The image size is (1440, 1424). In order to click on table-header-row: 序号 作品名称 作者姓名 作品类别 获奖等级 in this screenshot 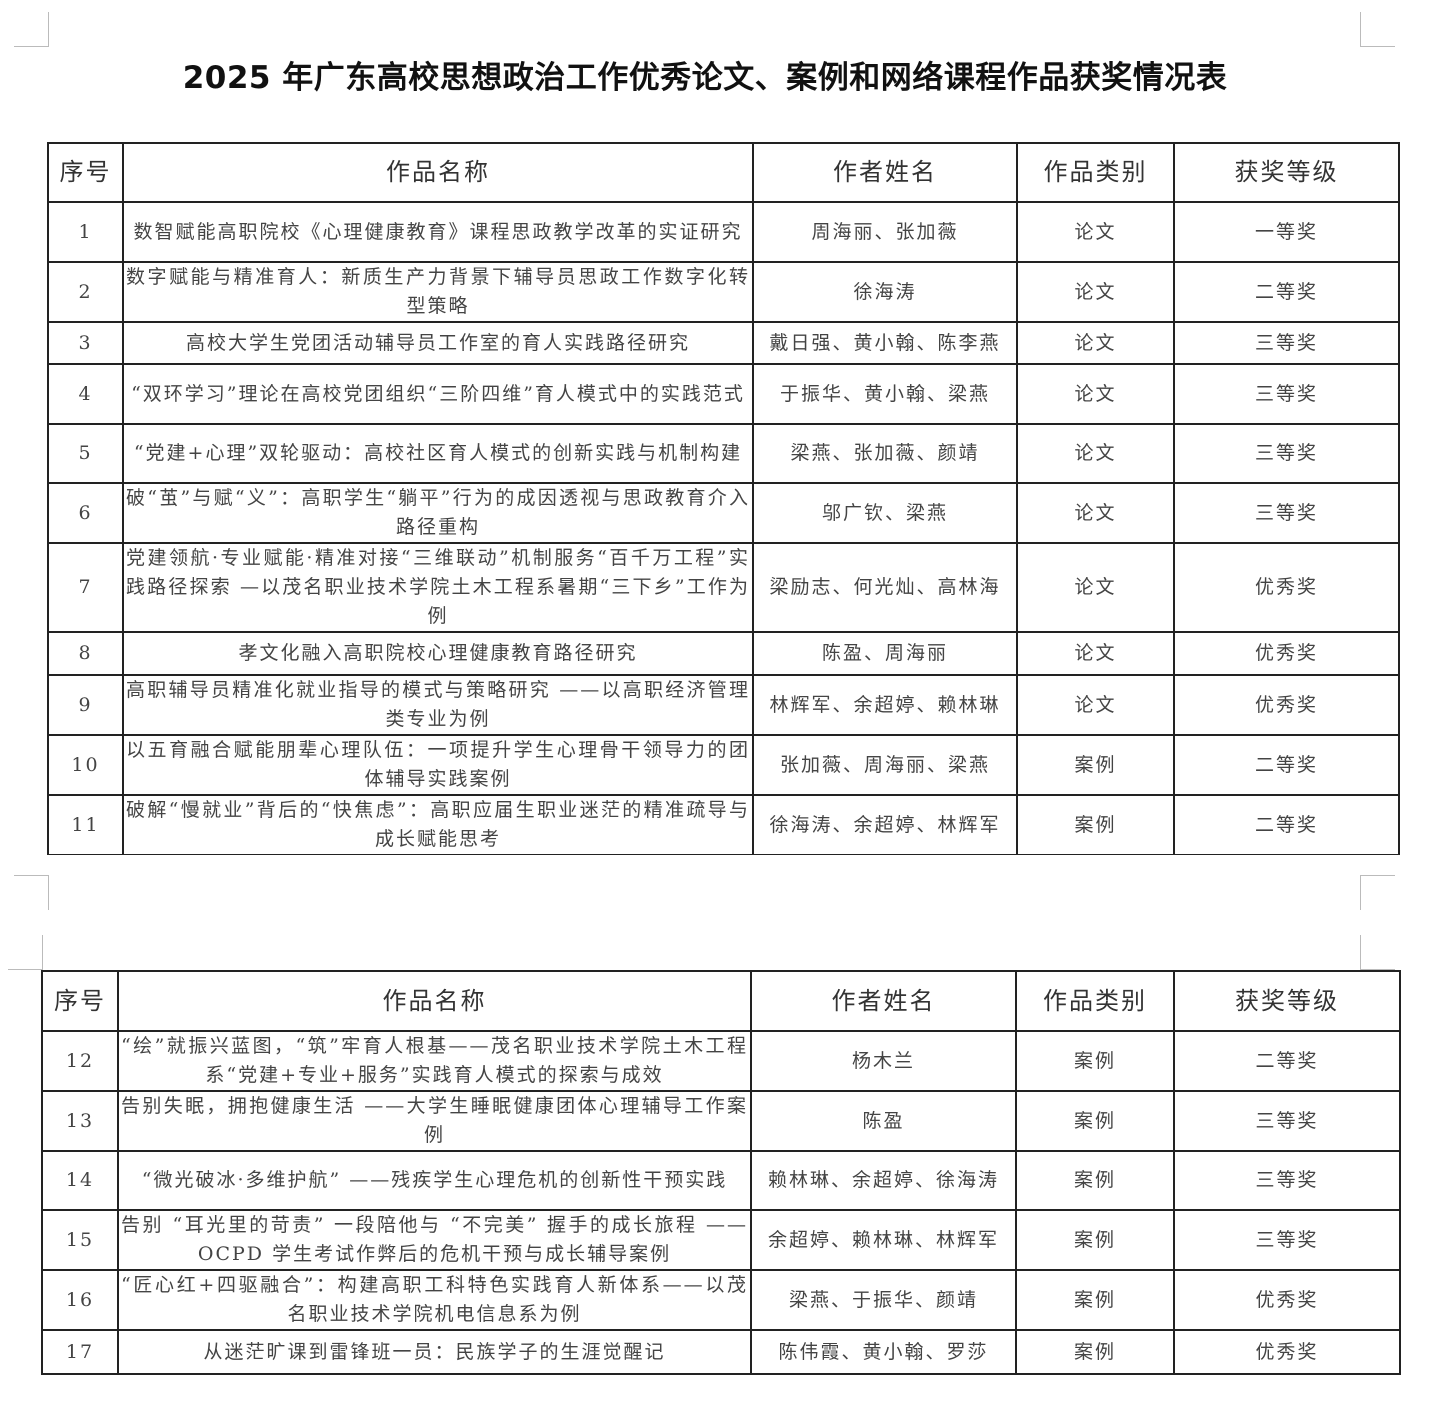, I will do `click(721, 1001)`.